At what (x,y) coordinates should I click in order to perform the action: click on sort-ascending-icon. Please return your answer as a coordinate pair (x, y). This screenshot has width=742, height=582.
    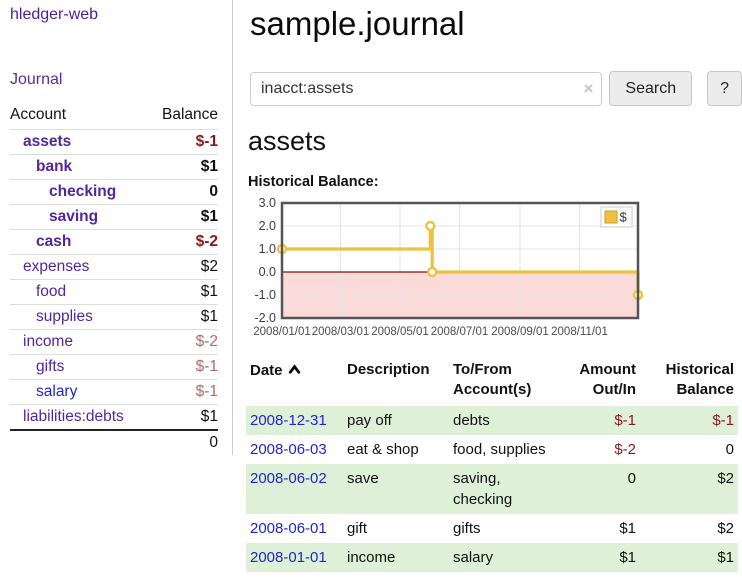
    Looking at the image, I should click on (294, 370).